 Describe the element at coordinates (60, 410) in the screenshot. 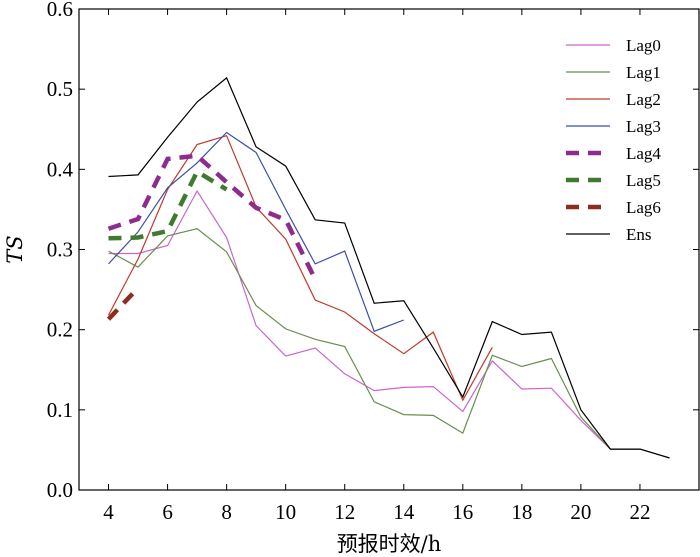

I see `y-tick-label: 0.1` at that location.